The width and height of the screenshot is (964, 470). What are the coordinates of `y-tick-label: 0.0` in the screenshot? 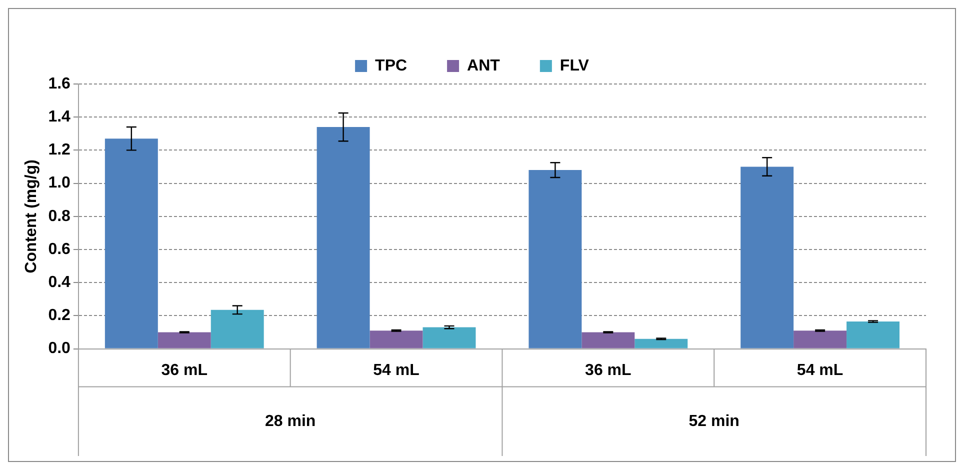 It's located at (59, 349).